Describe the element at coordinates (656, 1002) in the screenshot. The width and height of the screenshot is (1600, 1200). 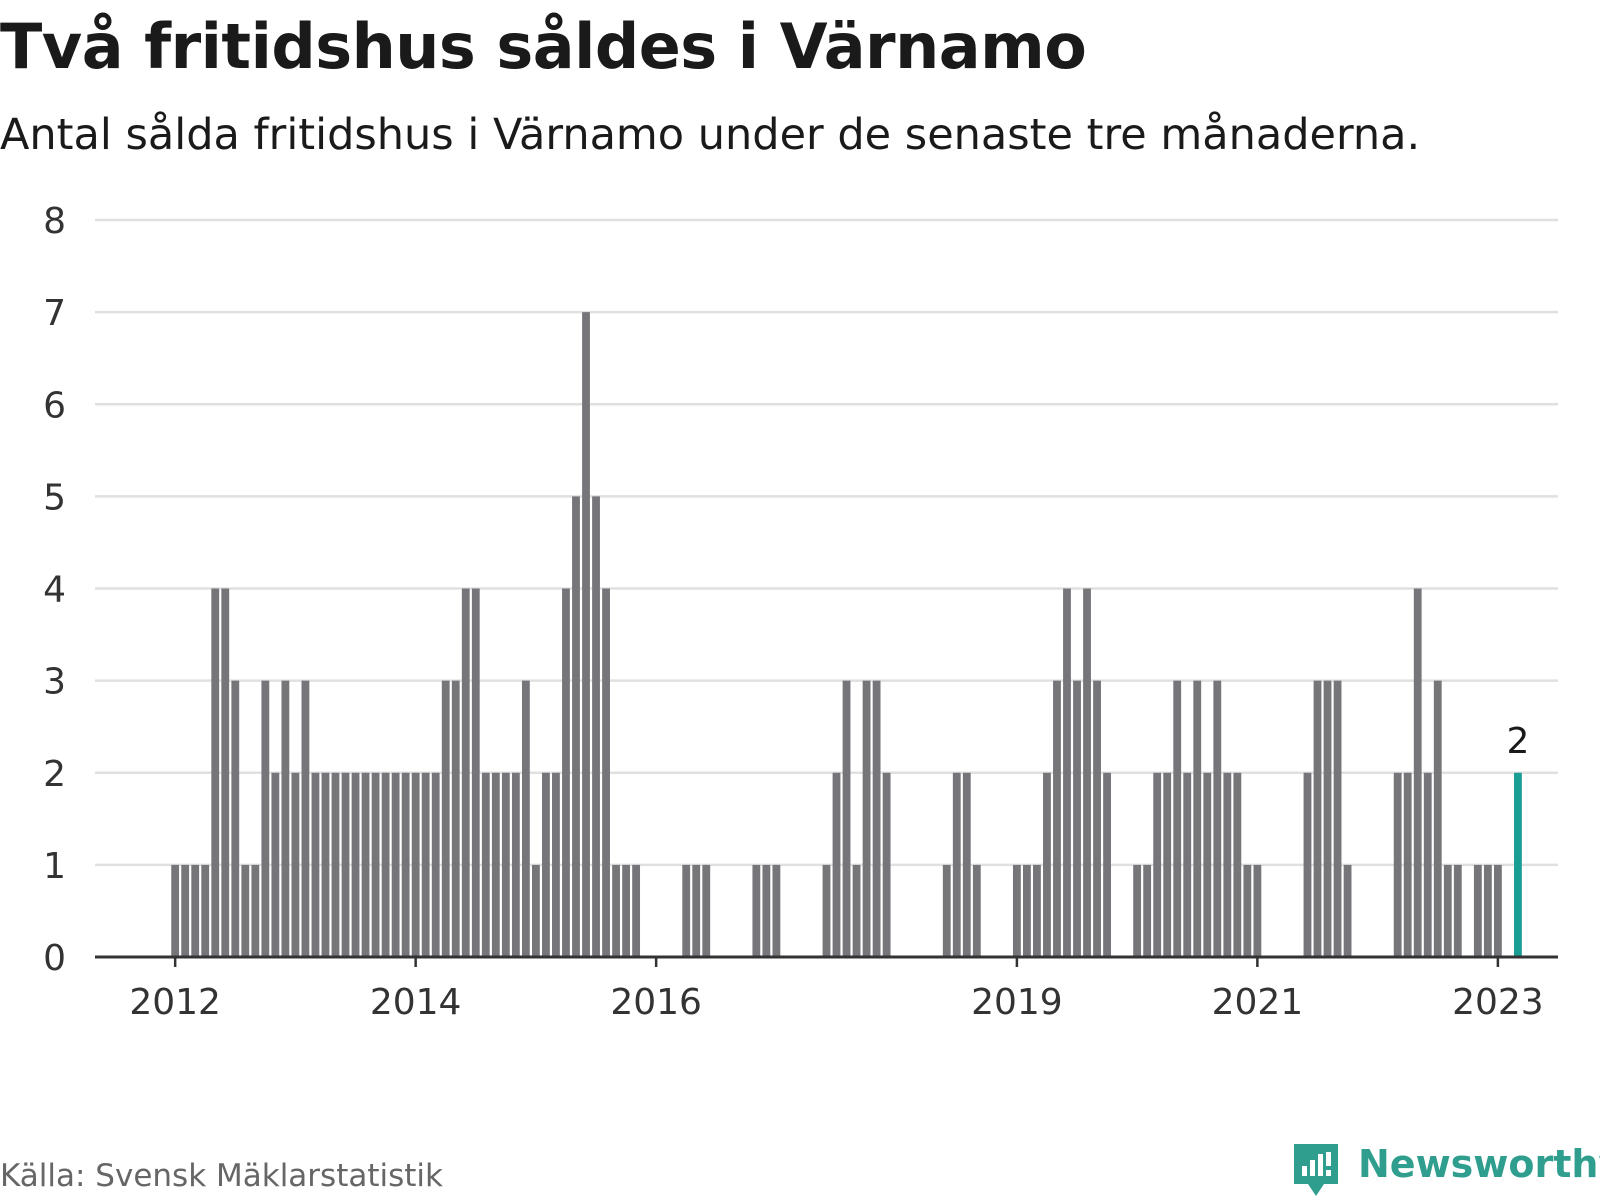
I see `x-tick-label: 2016` at that location.